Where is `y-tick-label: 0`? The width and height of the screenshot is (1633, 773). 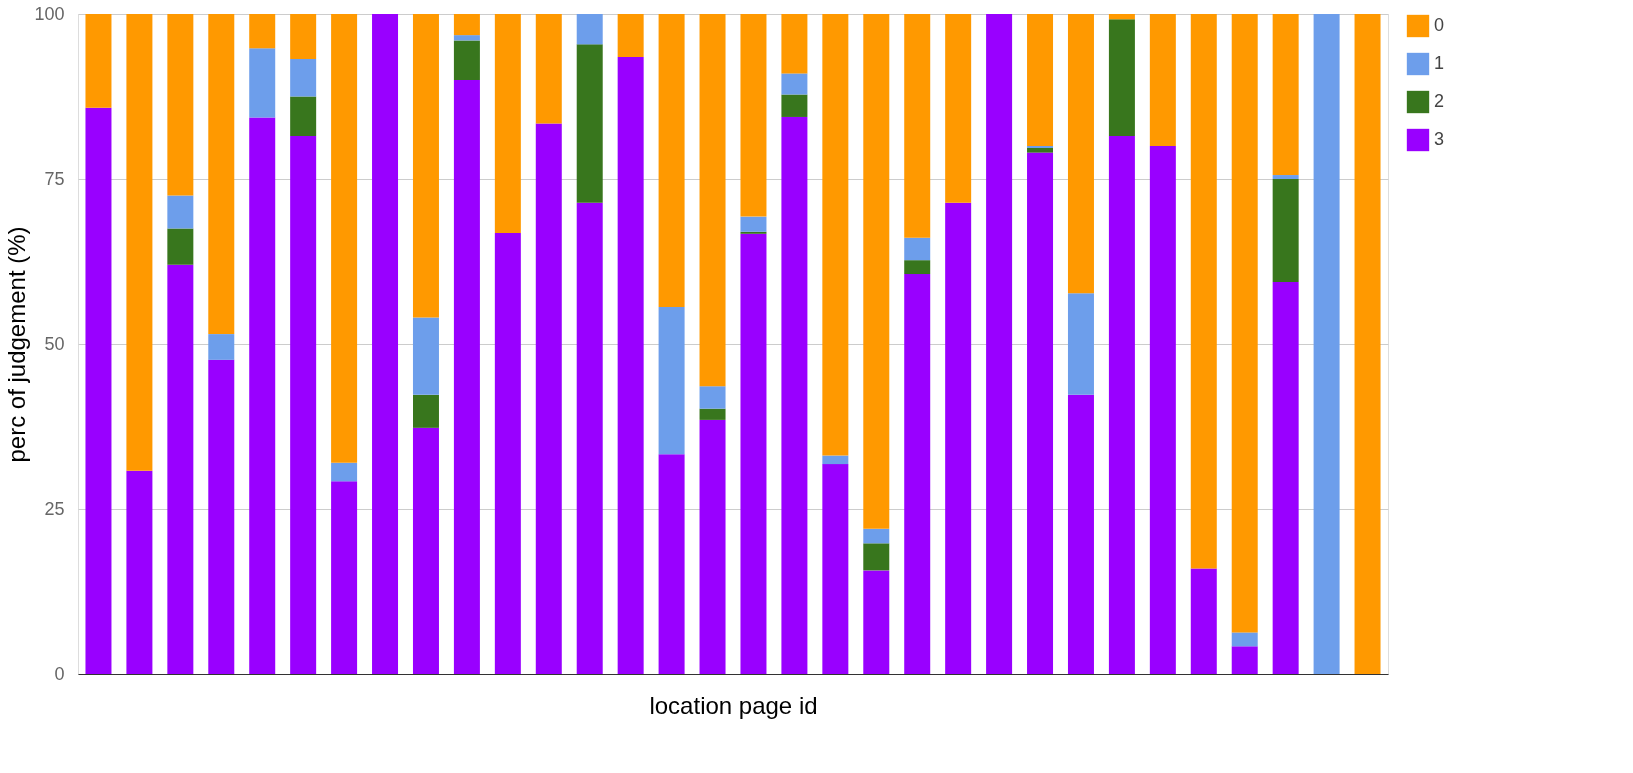 y-tick-label: 0 is located at coordinates (59, 673).